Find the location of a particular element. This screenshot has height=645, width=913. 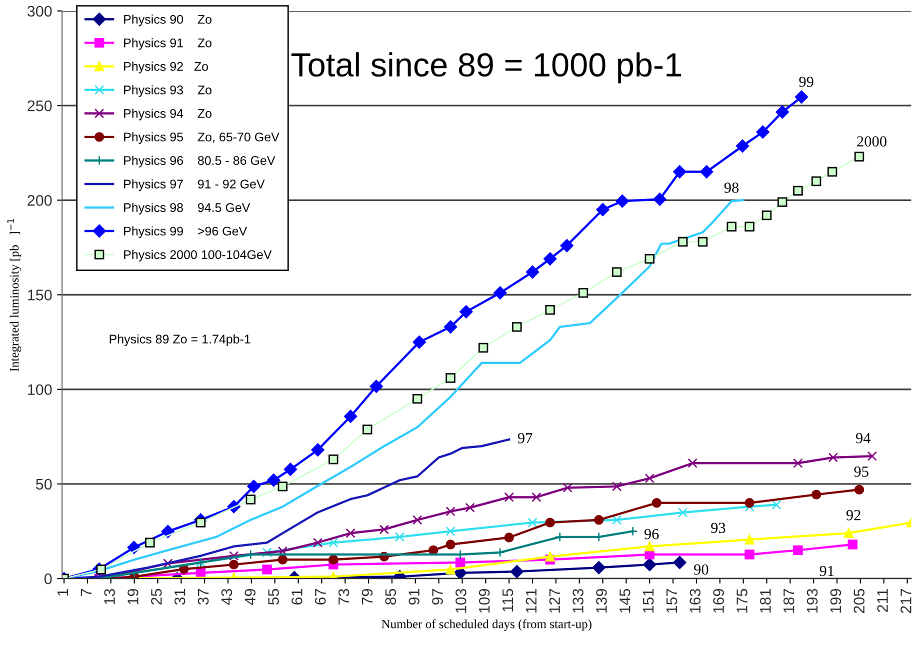

x-axis-title: Number of scheduled days (from start-up) is located at coordinates (487, 625).